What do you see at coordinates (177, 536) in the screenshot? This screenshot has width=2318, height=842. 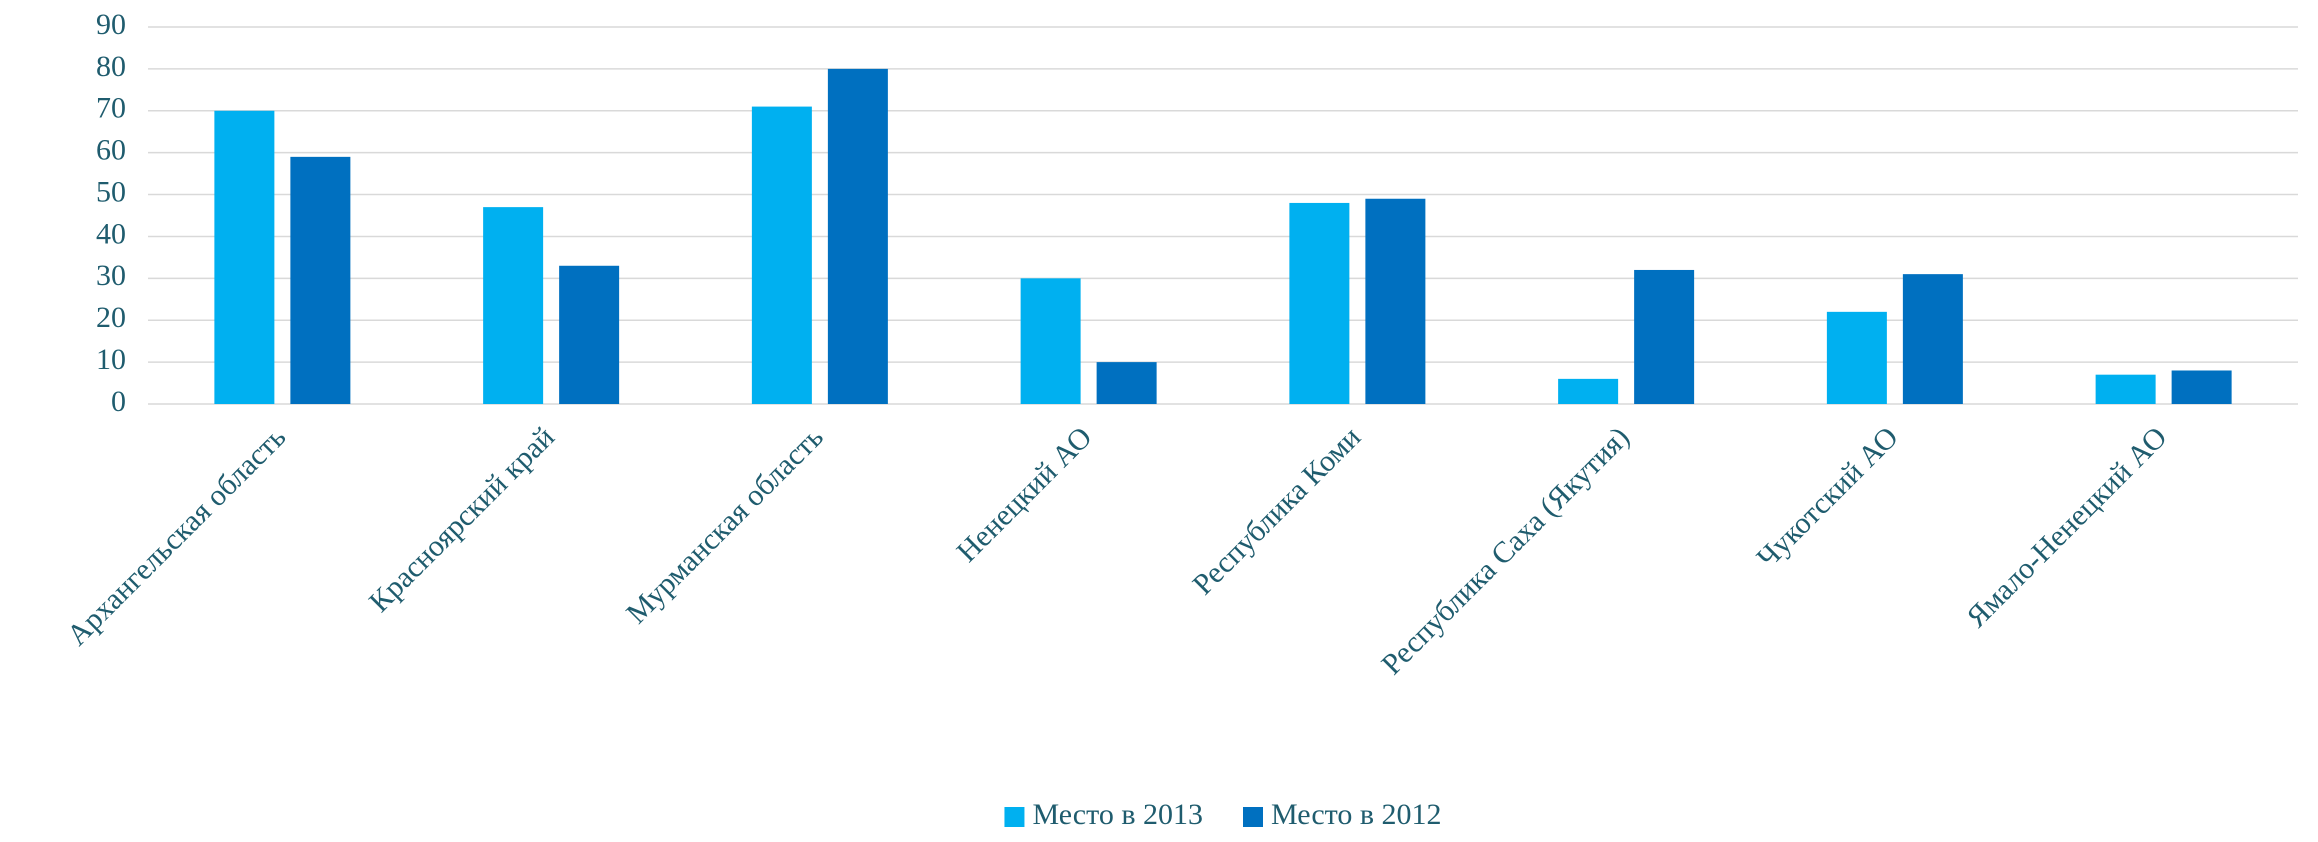 I see `x-tick-label: Архангельская область` at bounding box center [177, 536].